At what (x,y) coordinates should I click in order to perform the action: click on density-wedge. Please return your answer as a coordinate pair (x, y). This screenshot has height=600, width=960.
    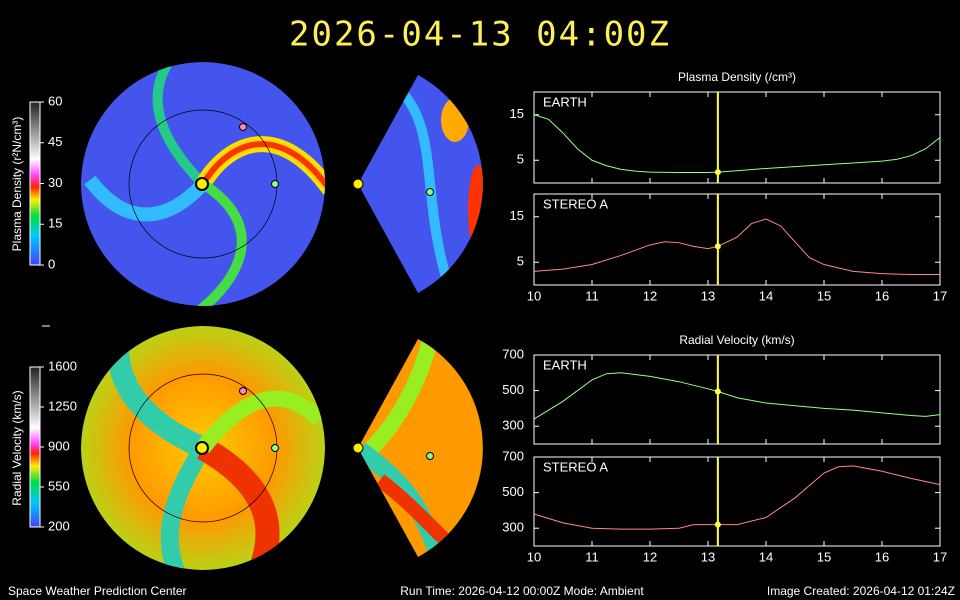
    Looking at the image, I should click on (420, 184).